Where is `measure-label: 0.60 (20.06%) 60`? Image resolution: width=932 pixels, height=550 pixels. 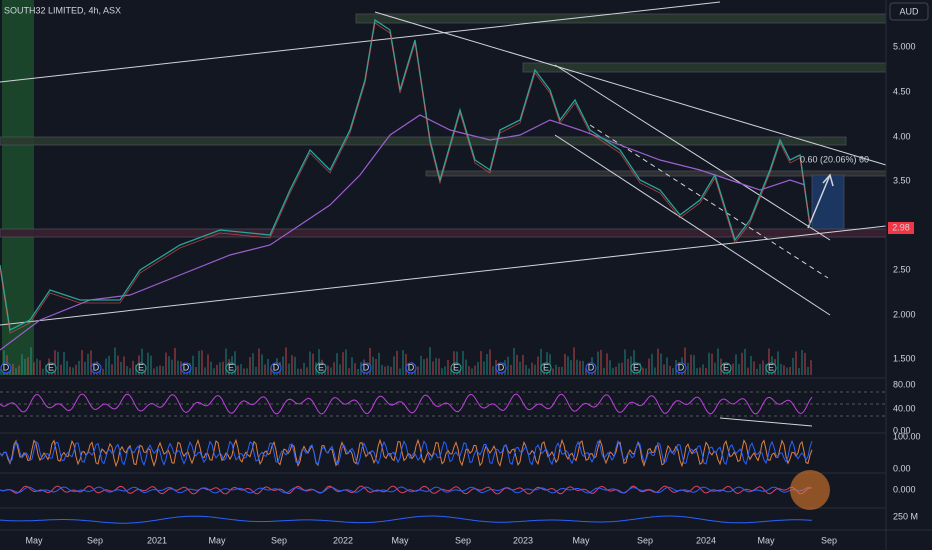 measure-label: 0.60 (20.06%) 60 is located at coordinates (834, 159).